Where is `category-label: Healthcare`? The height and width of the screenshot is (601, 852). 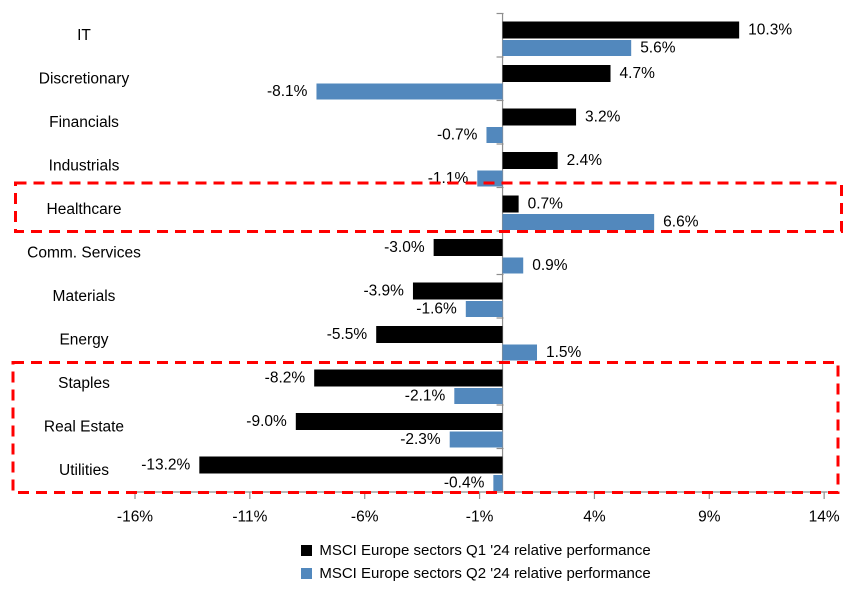 category-label: Healthcare is located at coordinates (84, 209).